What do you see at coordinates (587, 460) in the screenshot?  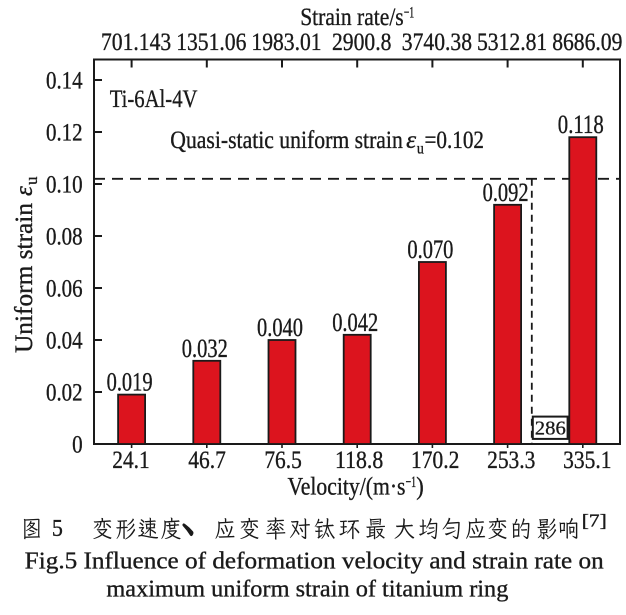 I see `svg-text: 335.1` at bounding box center [587, 460].